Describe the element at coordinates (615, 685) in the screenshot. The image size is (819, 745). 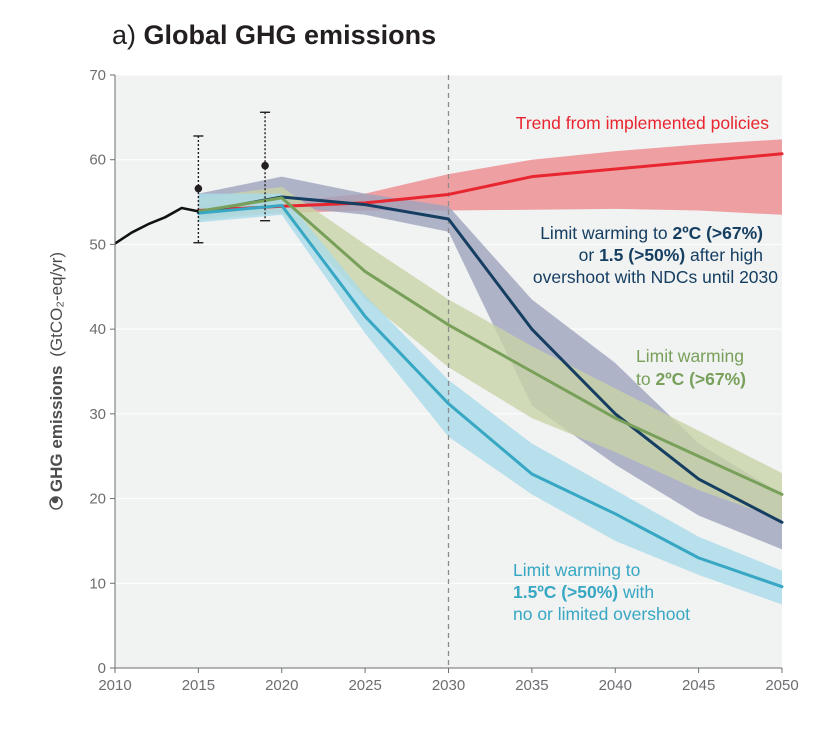
I see `x-tick-label-2040: 2040` at that location.